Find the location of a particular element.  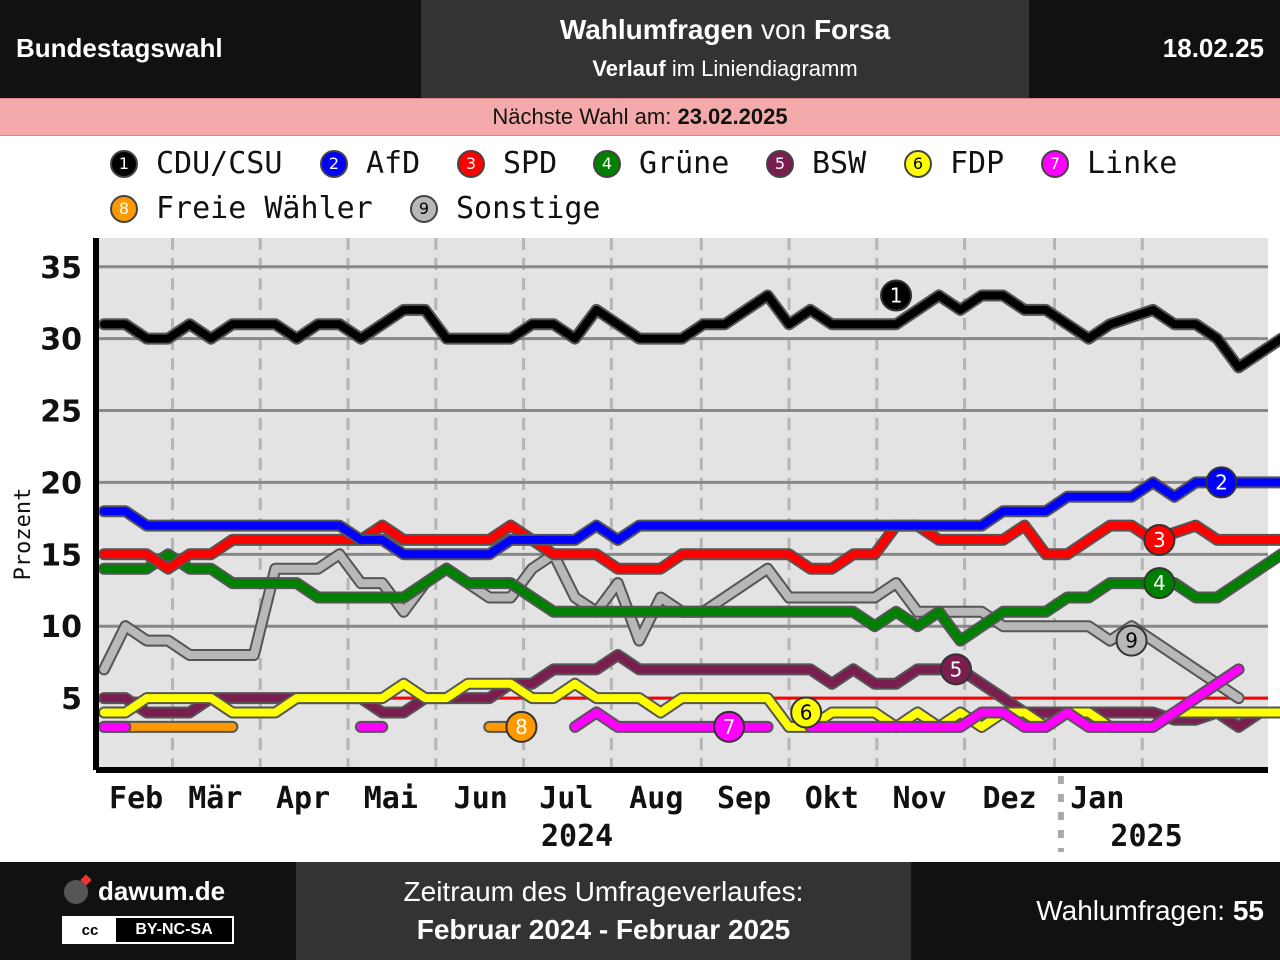

series-marker-cdu-csu: 1 is located at coordinates (896, 295).